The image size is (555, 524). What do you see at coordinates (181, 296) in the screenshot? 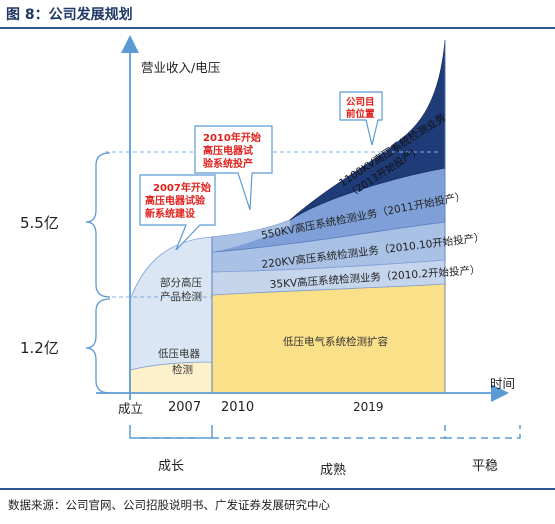
I see `partial-label-2: 产品检测` at bounding box center [181, 296].